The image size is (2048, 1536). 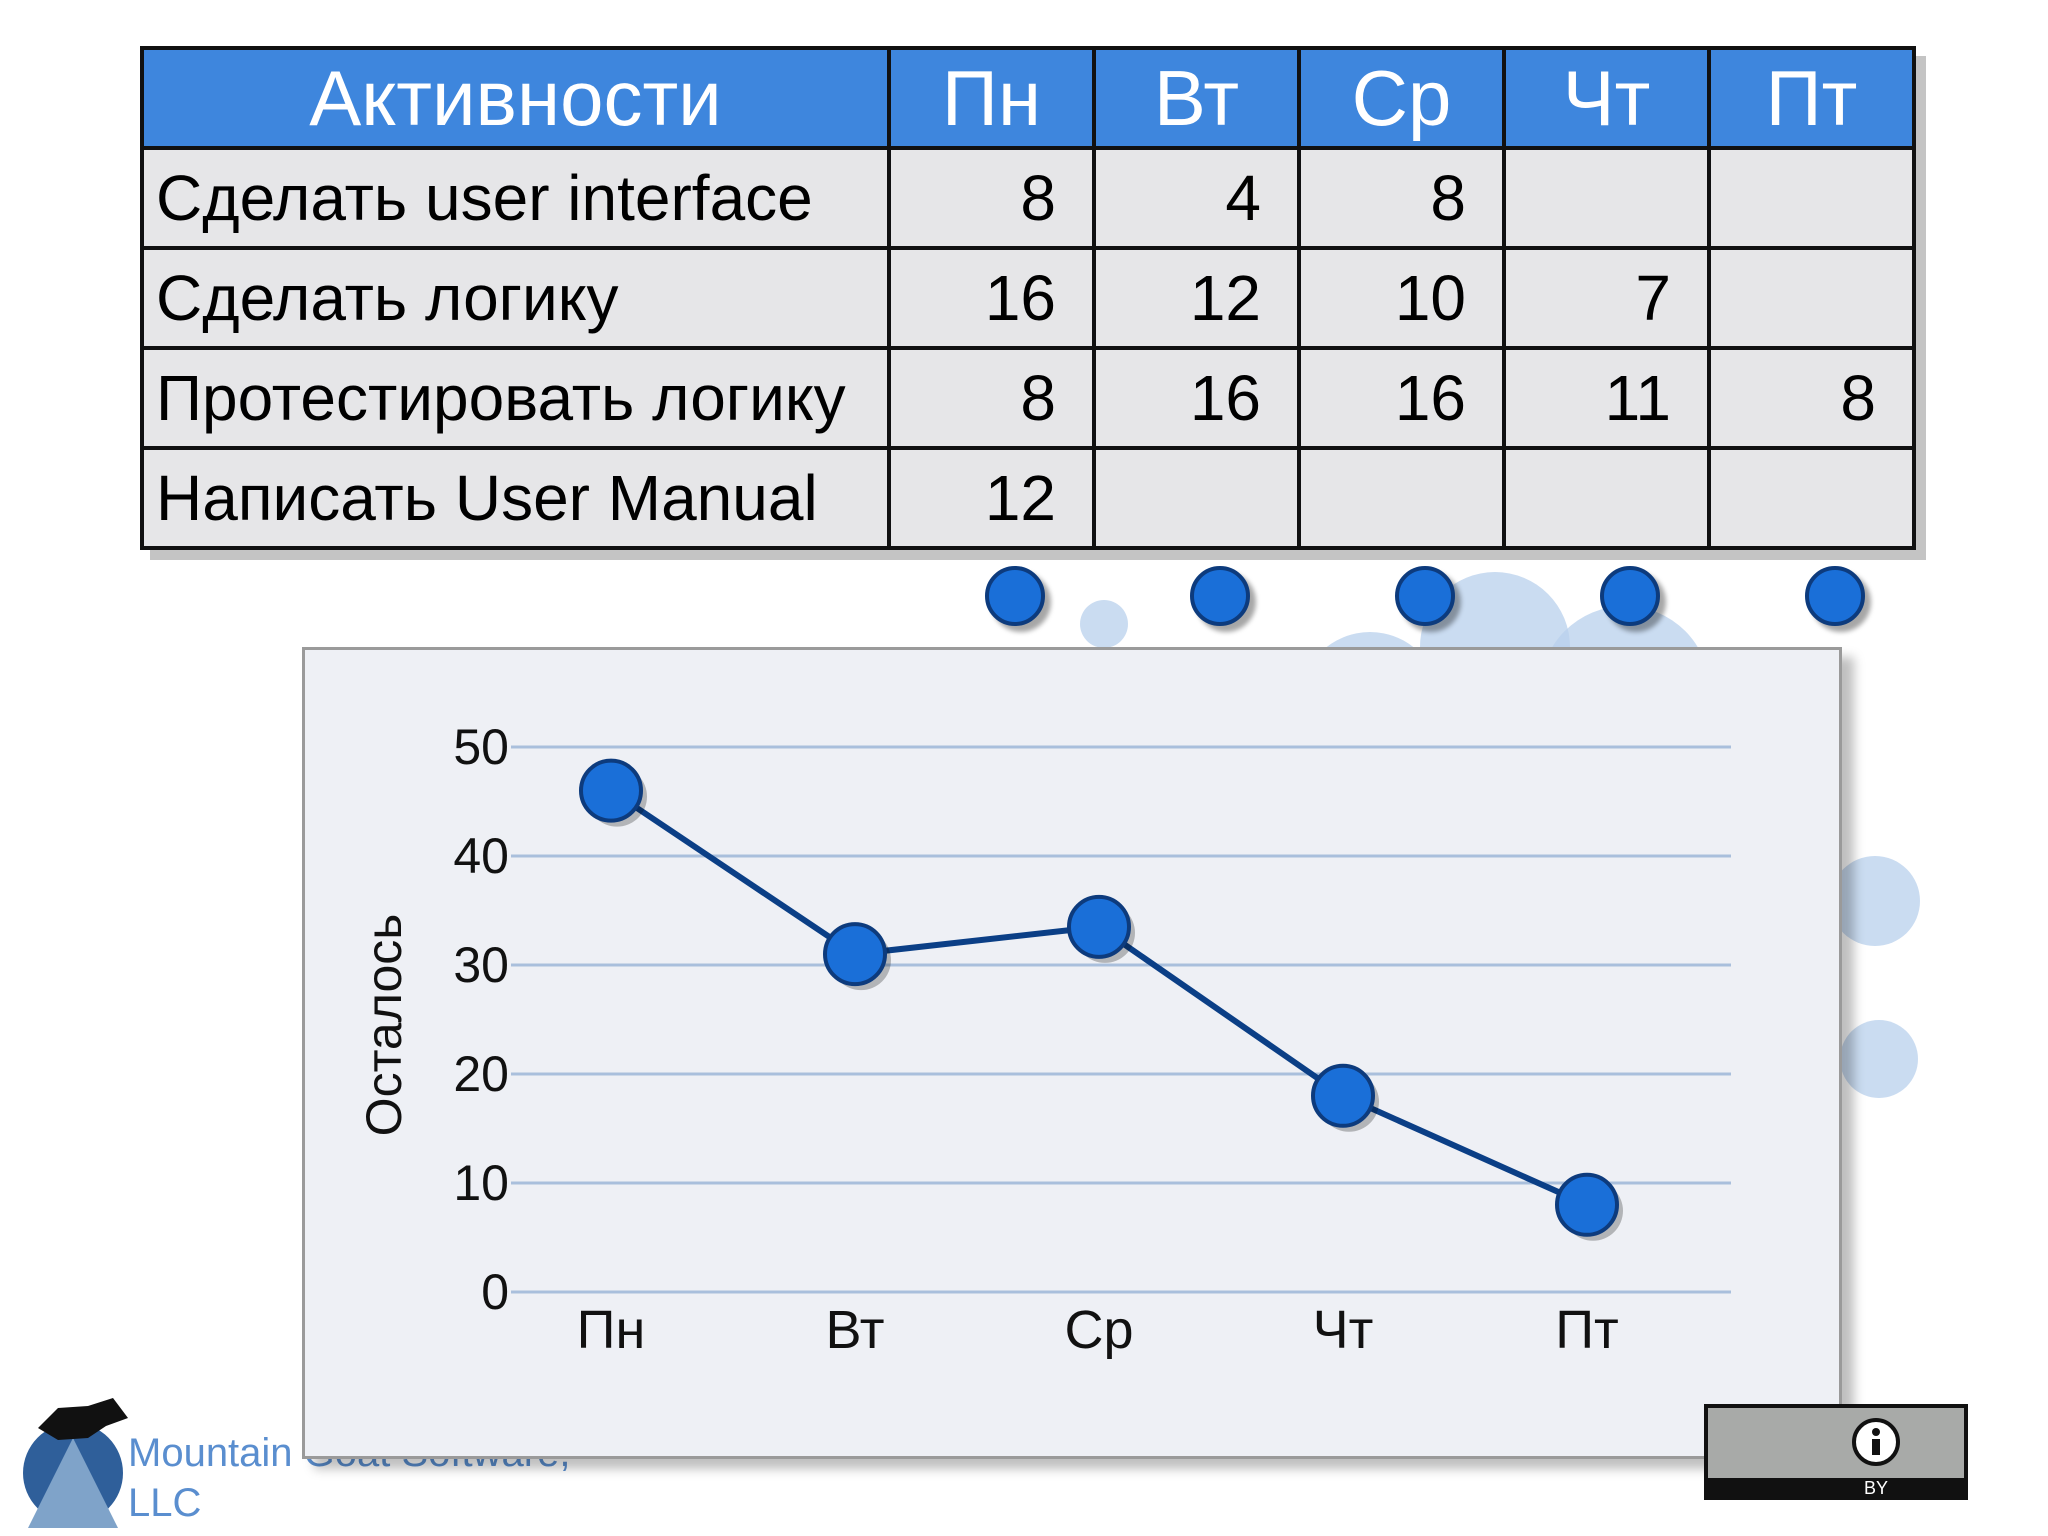 What do you see at coordinates (1876, 1488) in the screenshot?
I see `license-badge-text: BY` at bounding box center [1876, 1488].